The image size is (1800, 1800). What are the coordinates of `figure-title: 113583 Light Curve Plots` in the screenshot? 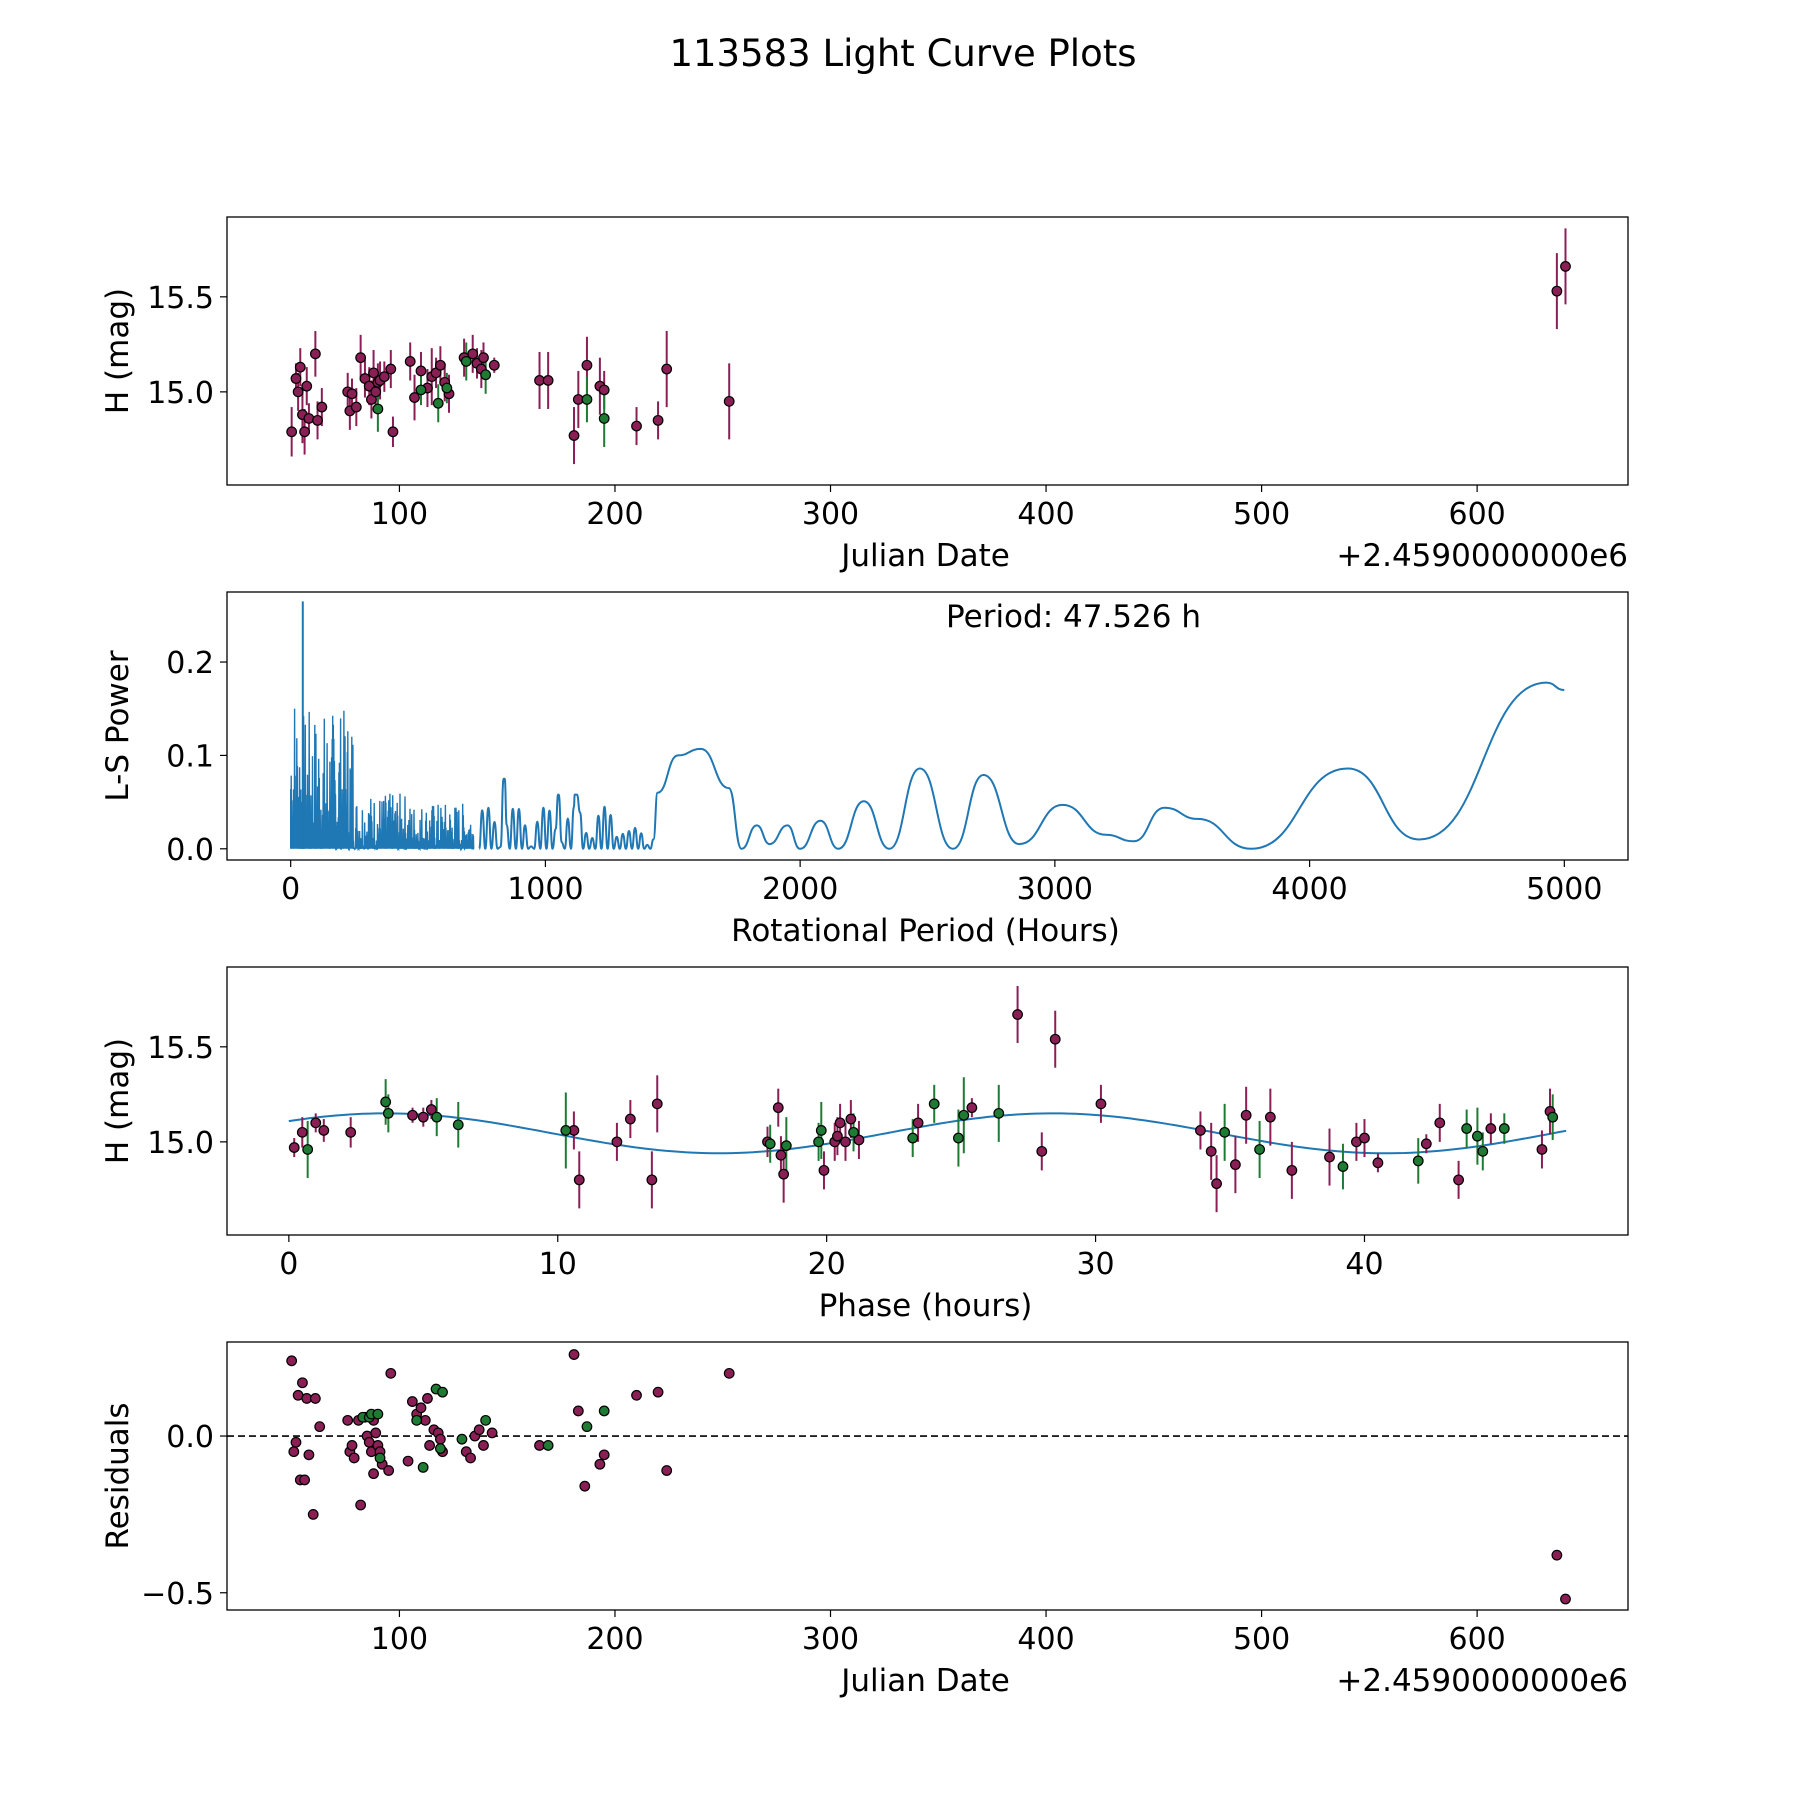 It's located at (902, 53).